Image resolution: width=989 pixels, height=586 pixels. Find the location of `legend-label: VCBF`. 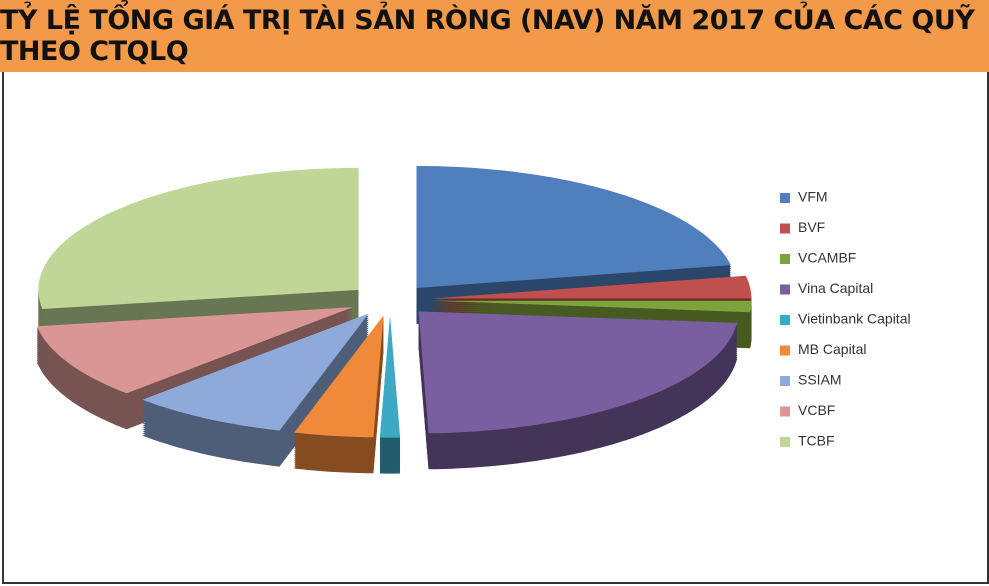

legend-label: VCBF is located at coordinates (816, 410).